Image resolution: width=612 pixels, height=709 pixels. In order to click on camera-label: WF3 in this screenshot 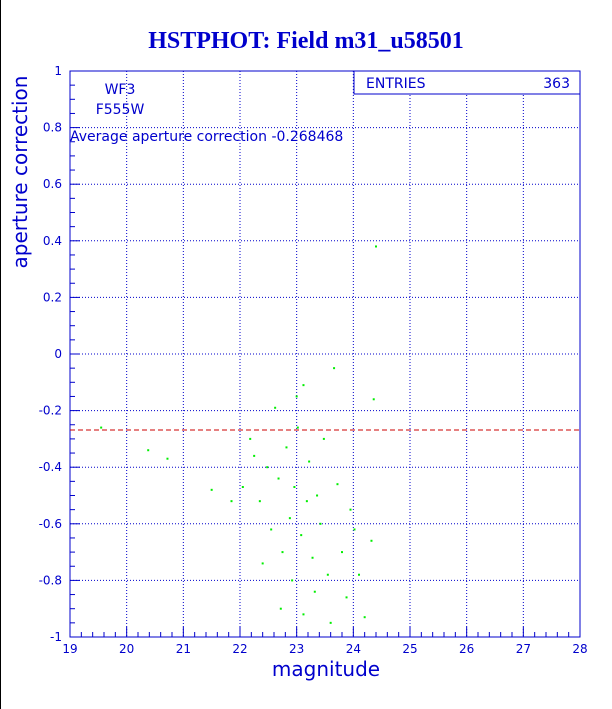, I will do `click(120, 90)`.